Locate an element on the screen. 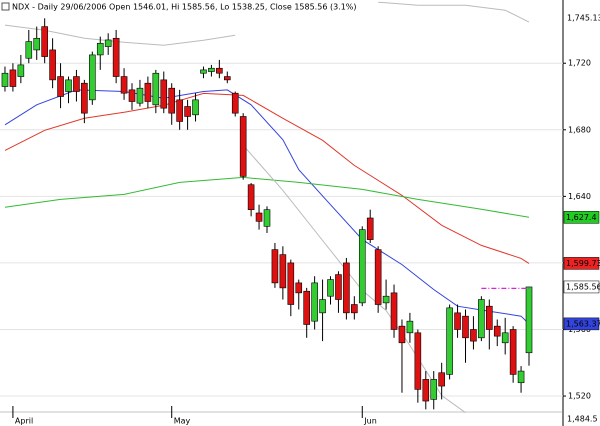  y-tick-label: 1,680 is located at coordinates (579, 129).